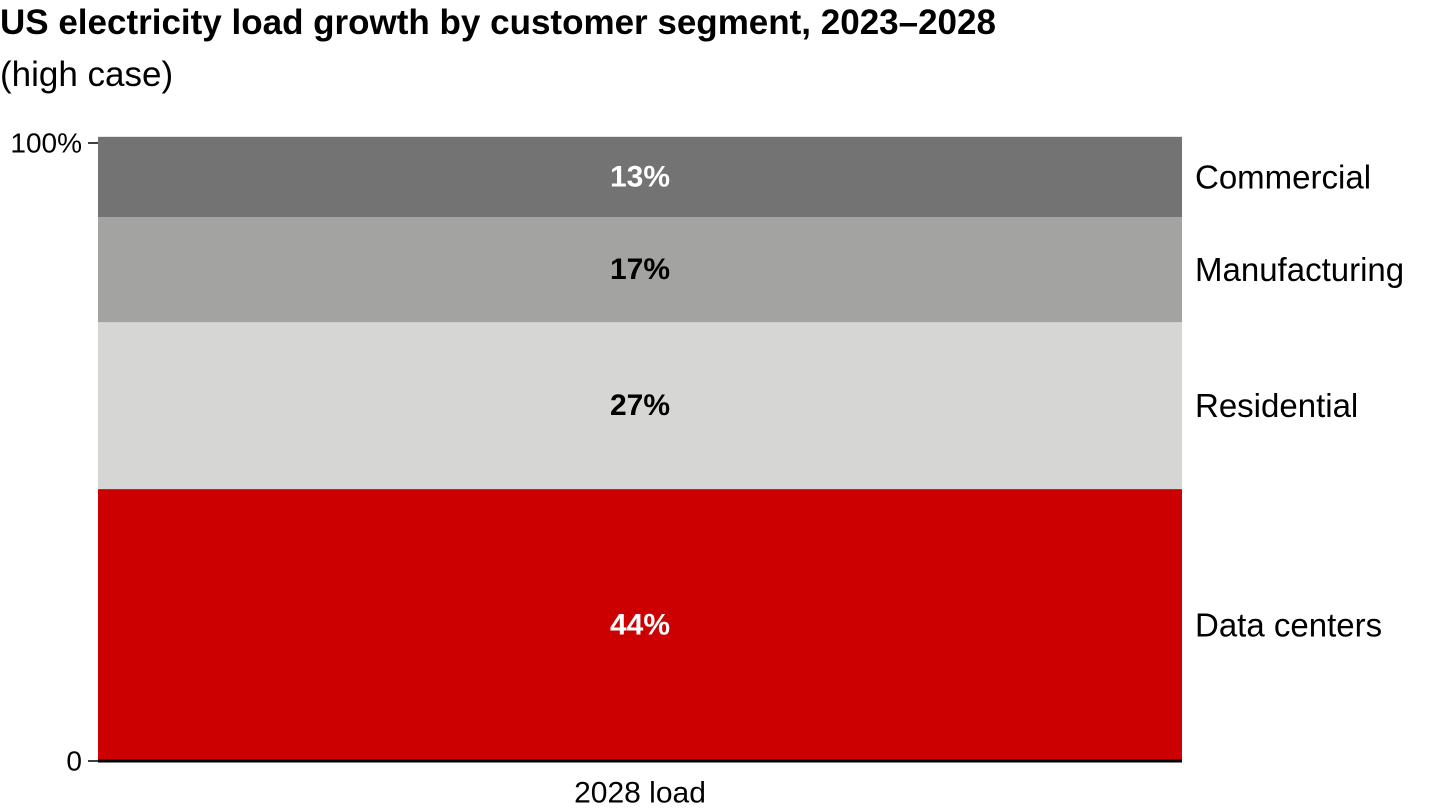 The image size is (1440, 810). I want to click on x-category-label: 2028 load, so click(640, 793).